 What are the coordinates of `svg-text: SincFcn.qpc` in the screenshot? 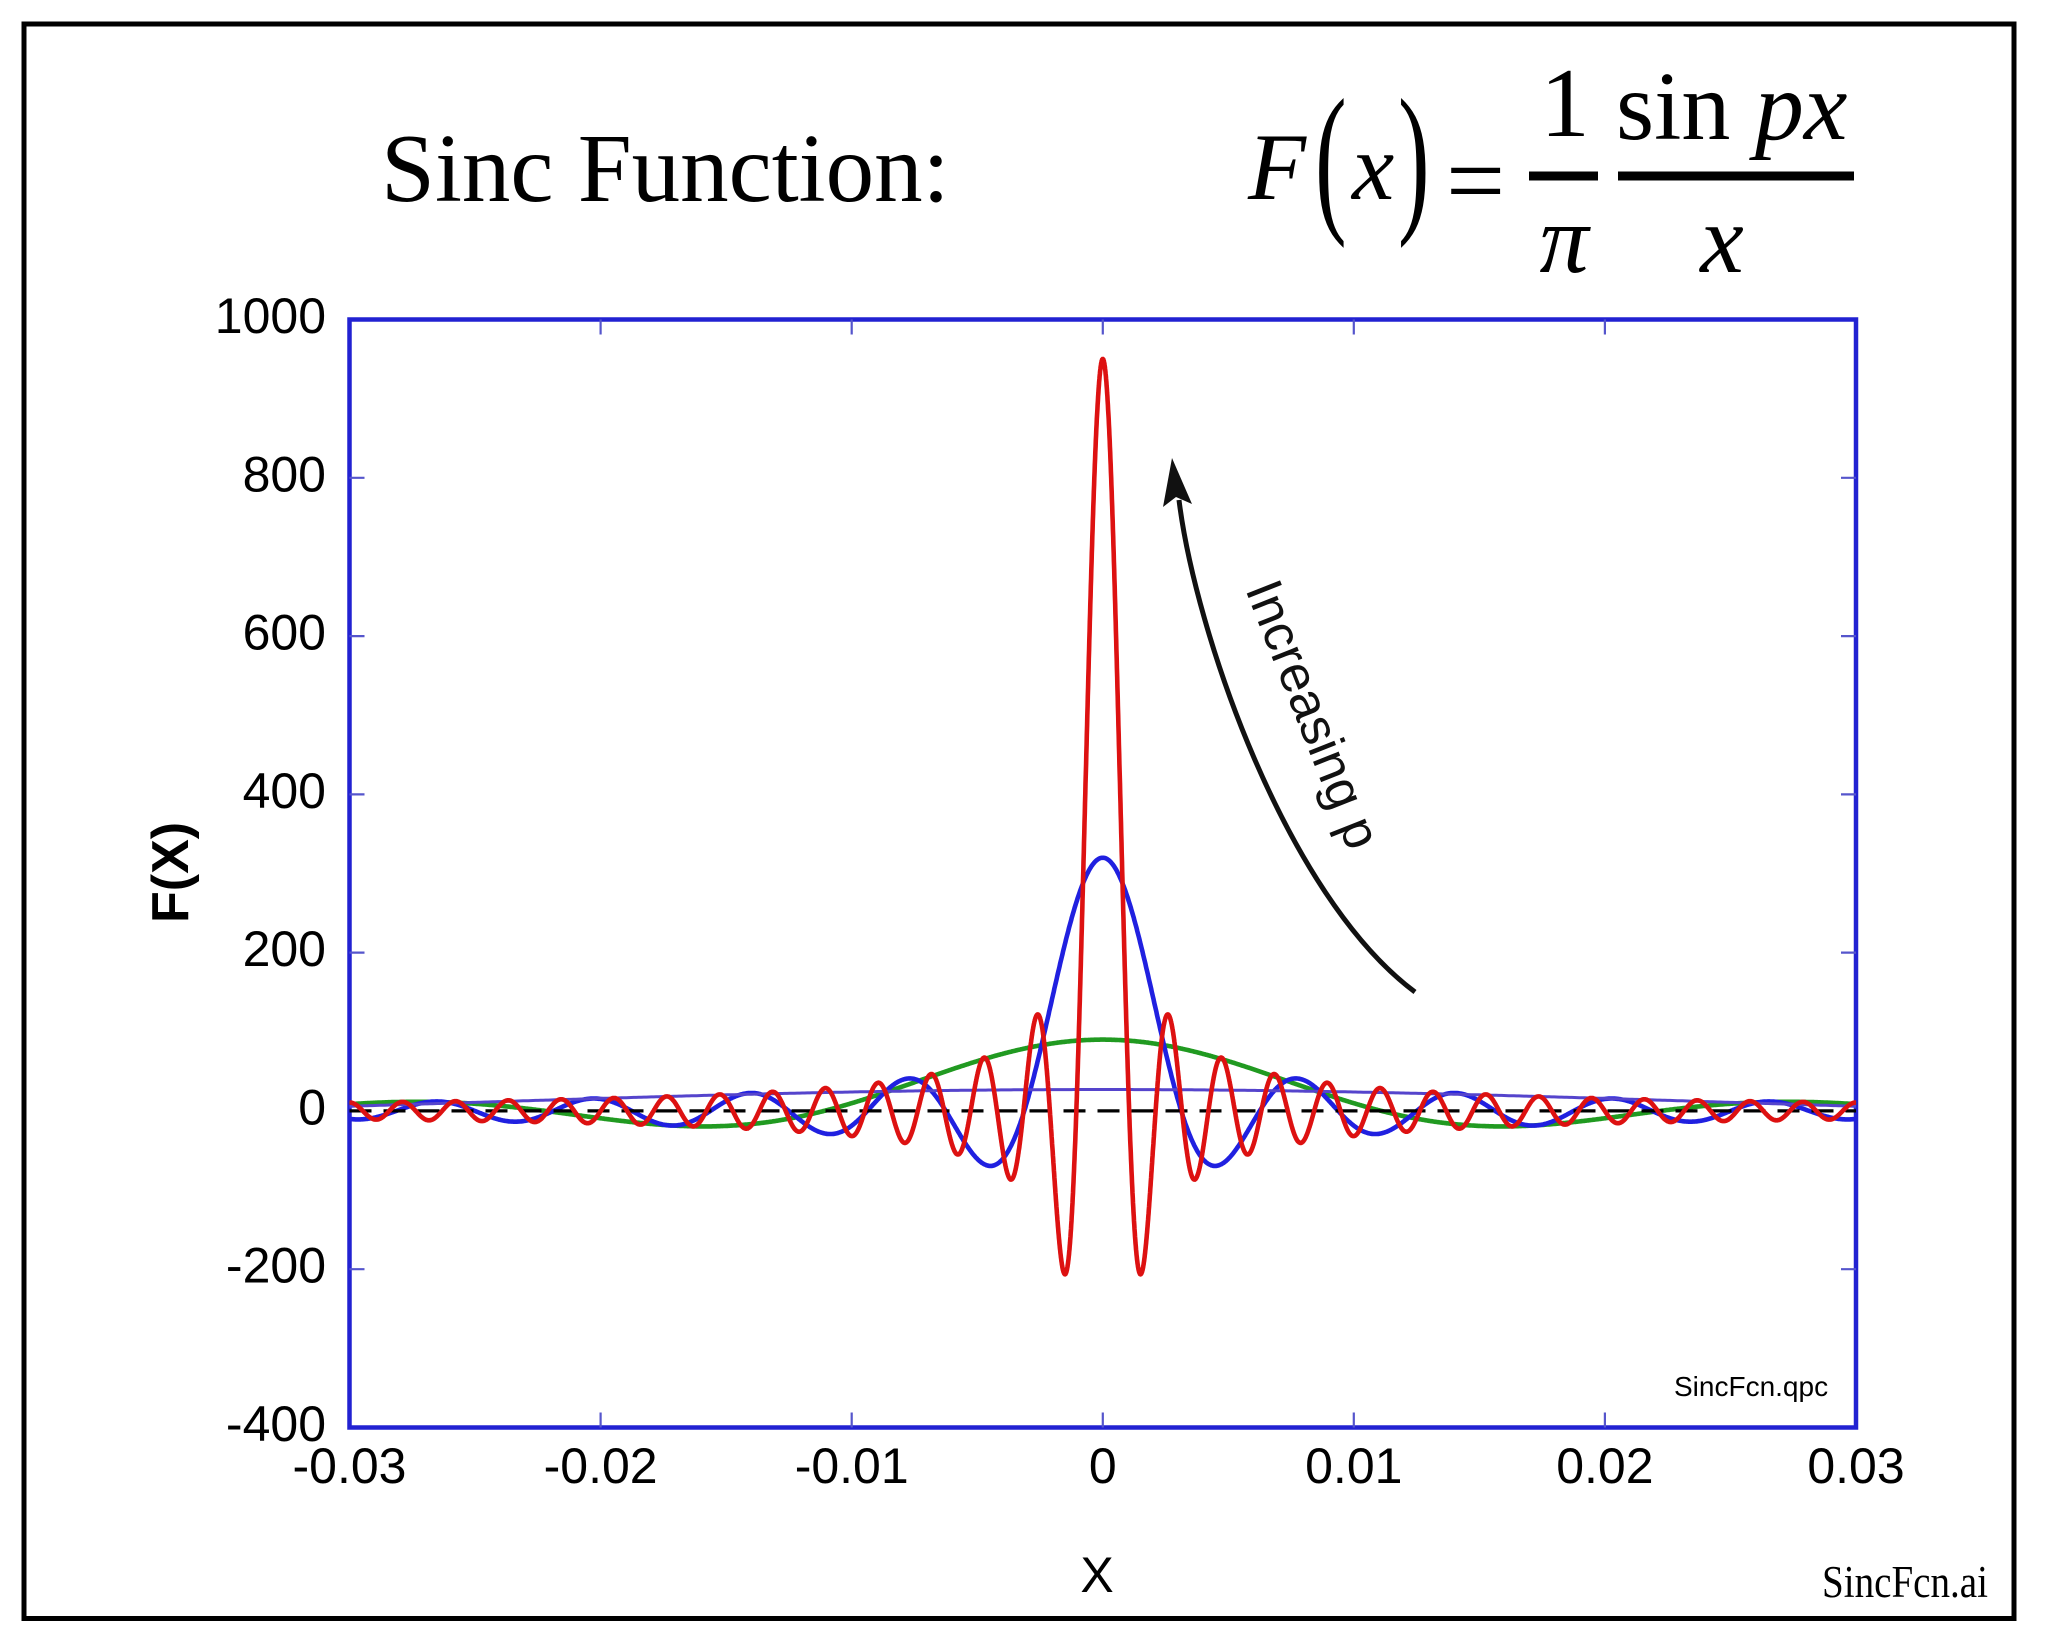 It's located at (1751, 1386).